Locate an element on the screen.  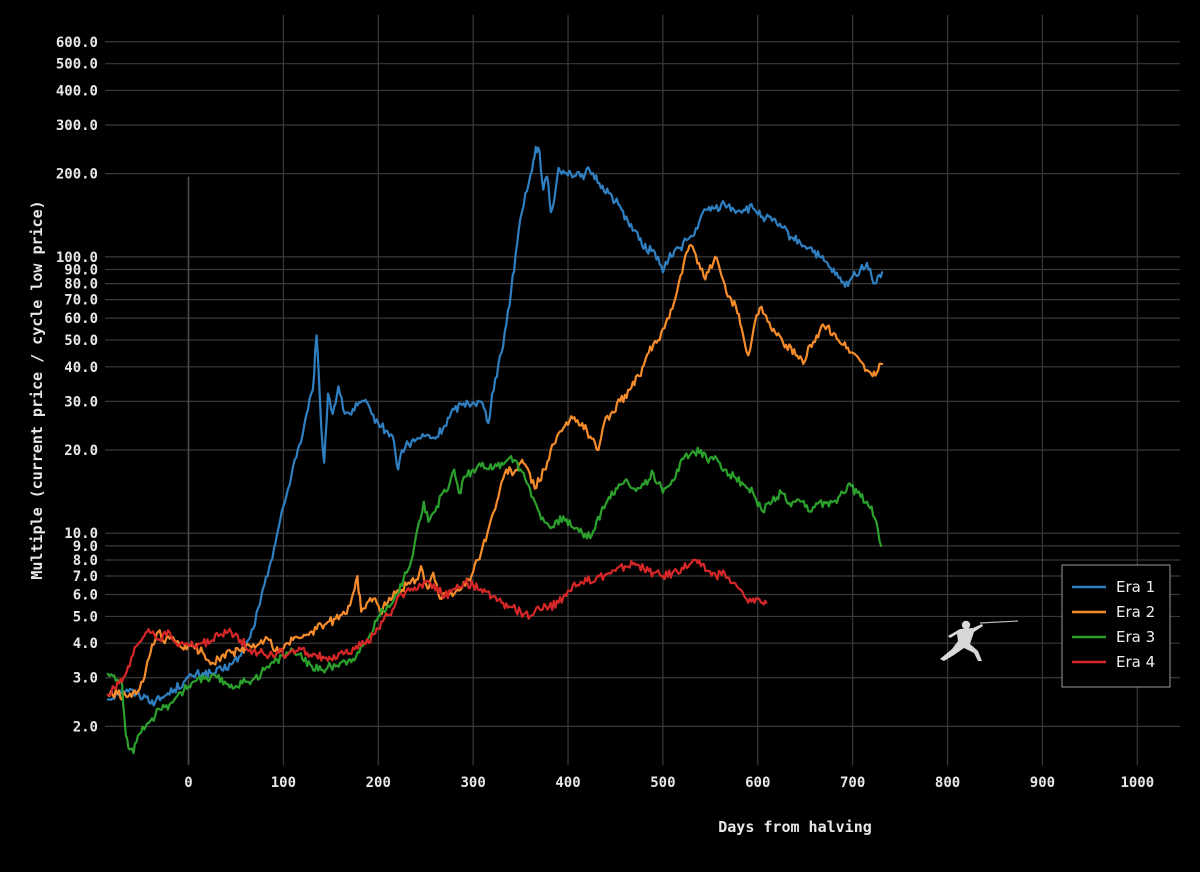
y-tick-label: 9.0 is located at coordinates (85, 547).